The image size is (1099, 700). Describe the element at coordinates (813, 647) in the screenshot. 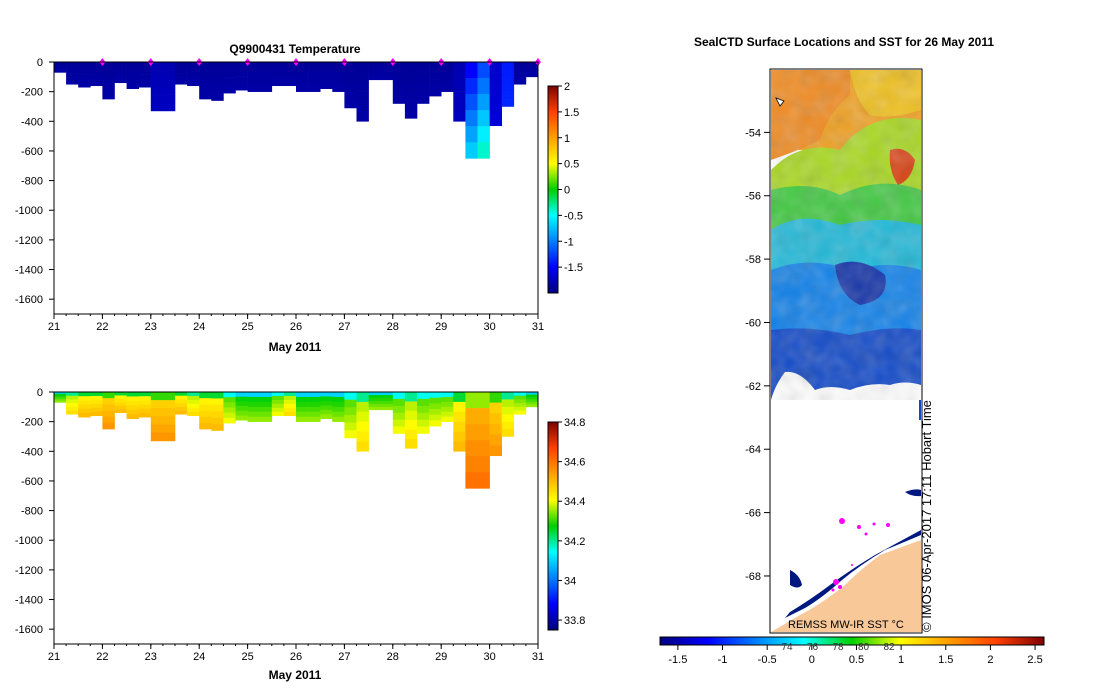

I see `sst-fahrenheit-tick-label: 76` at that location.